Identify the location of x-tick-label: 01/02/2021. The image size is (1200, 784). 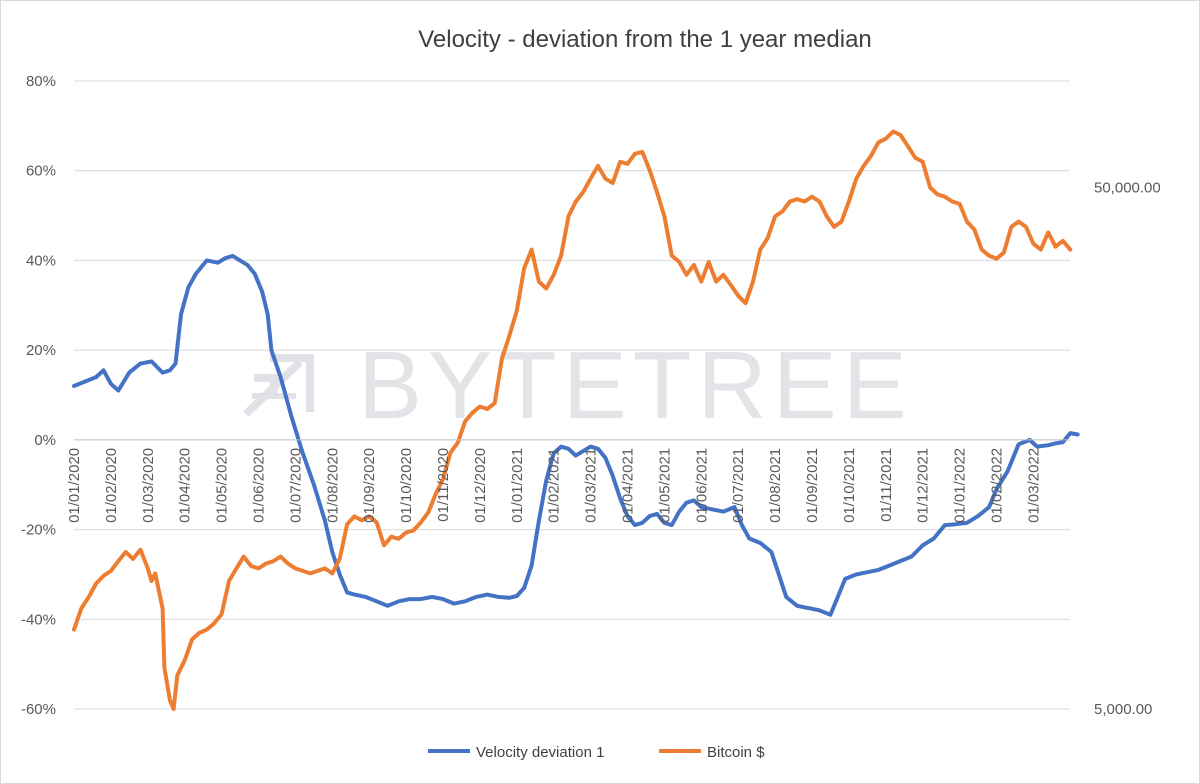
(554, 485).